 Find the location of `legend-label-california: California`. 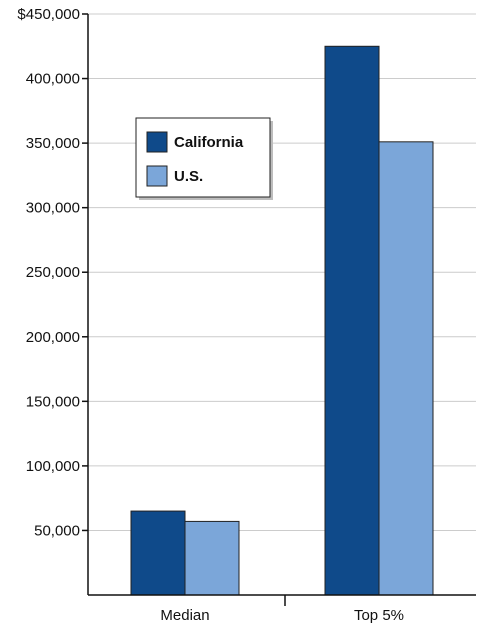

legend-label-california: California is located at coordinates (209, 142).